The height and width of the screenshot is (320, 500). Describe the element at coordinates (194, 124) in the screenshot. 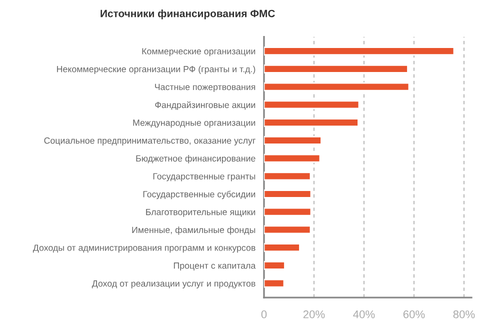

I see `y-tick-label: Международные организации` at that location.